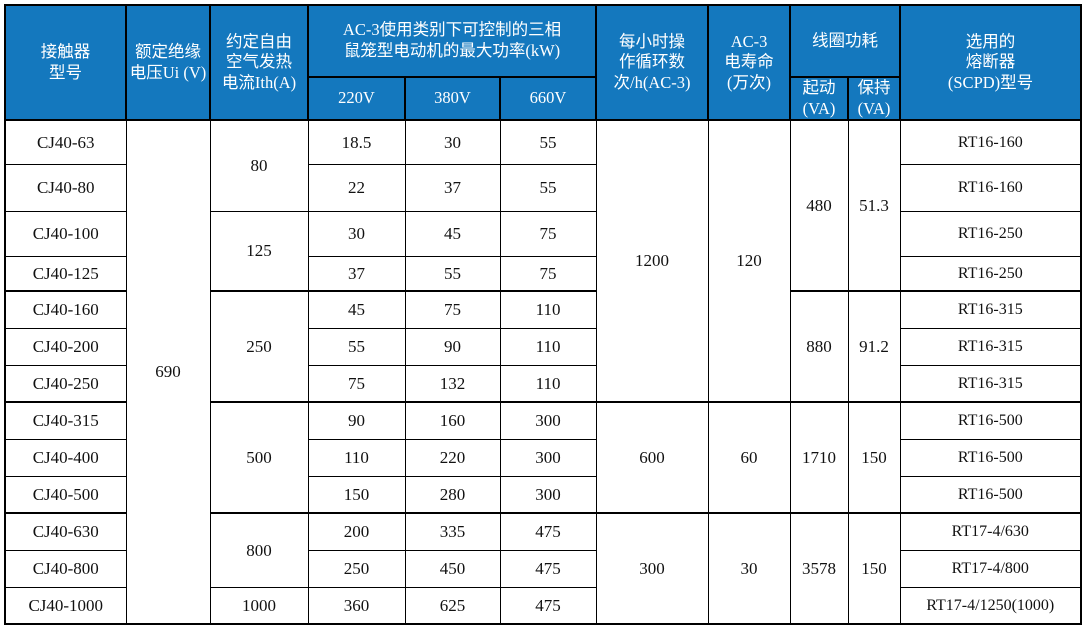 This screenshot has height=627, width=1085. Describe the element at coordinates (452, 41) in the screenshot. I see `header-ac3-power-group: AC-3使用类别下可控制的三相 鼠笼型电动机的最大功率(kW)` at that location.